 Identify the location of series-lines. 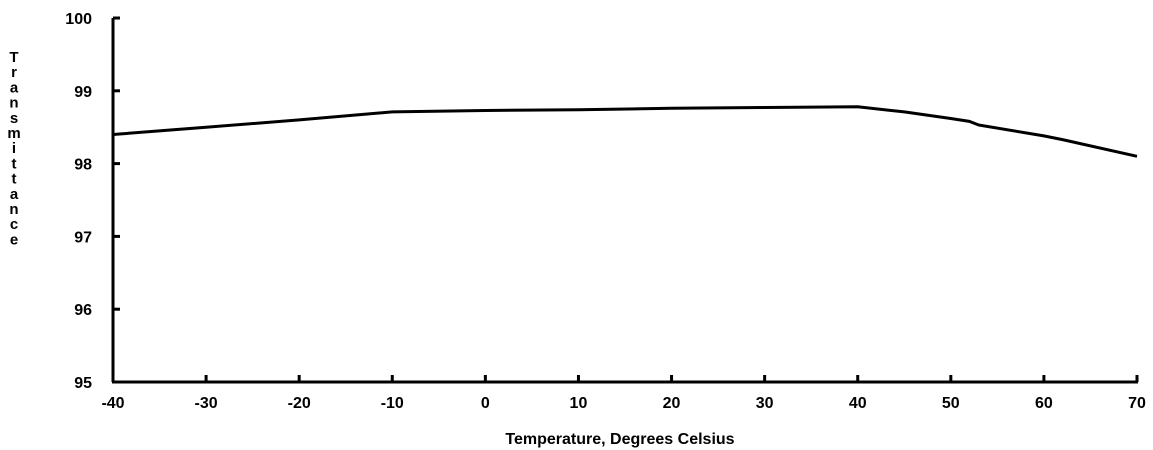
(625, 131).